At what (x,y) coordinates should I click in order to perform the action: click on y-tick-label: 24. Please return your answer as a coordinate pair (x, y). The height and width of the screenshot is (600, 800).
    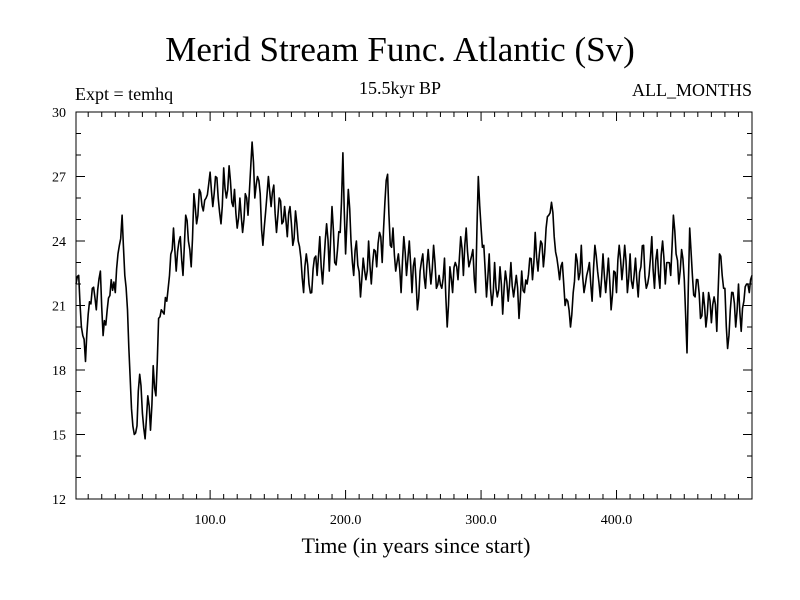
    Looking at the image, I should click on (59, 242).